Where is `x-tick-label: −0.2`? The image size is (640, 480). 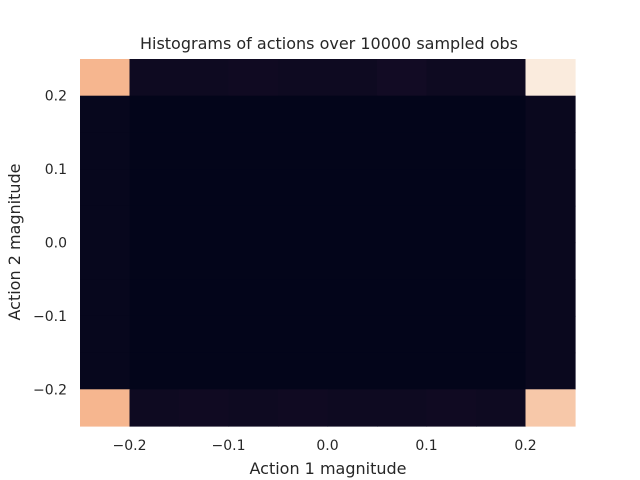
x-tick-label: −0.2 is located at coordinates (130, 446).